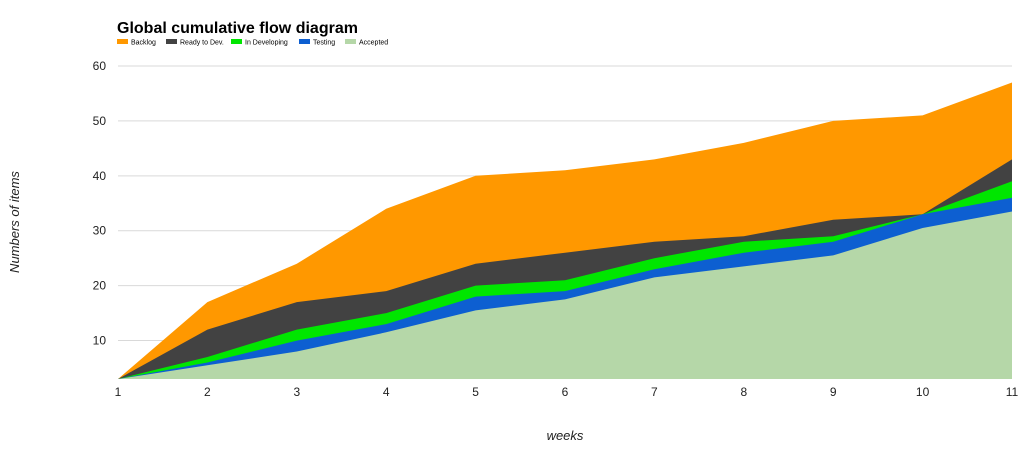  I want to click on x-tick-label: 3, so click(296, 392).